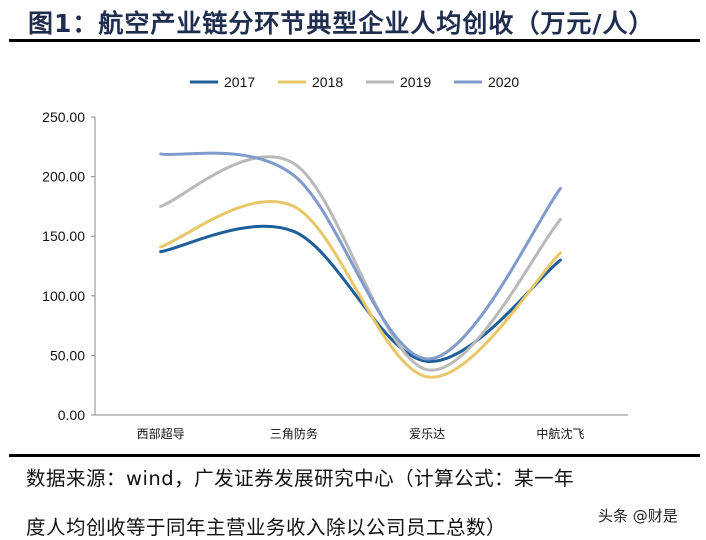  What do you see at coordinates (63, 296) in the screenshot?
I see `y-tick-label: 100.00` at bounding box center [63, 296].